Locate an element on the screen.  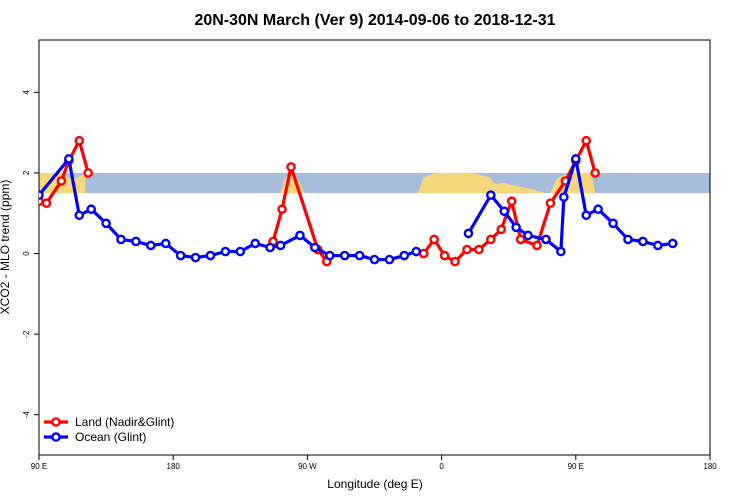
y-tick-label: -4 is located at coordinates (26, 415).